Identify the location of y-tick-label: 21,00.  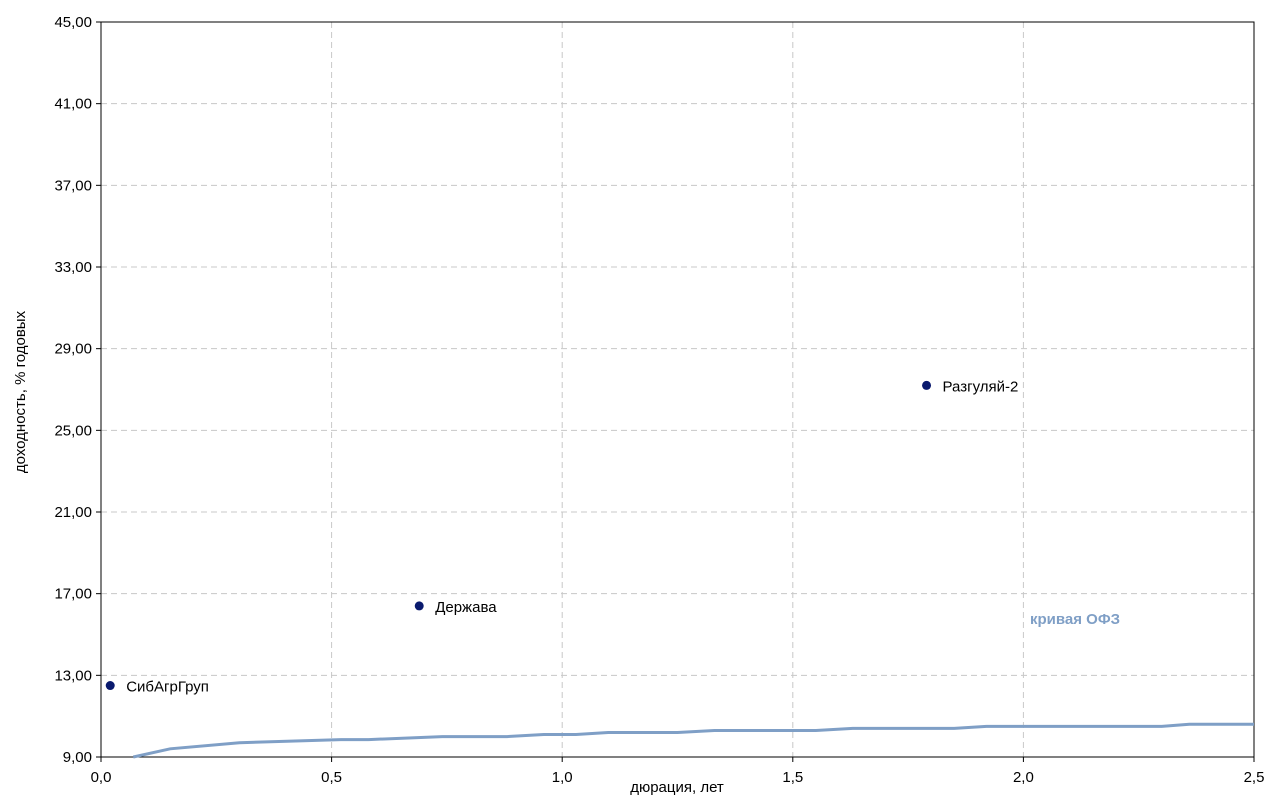
(73, 512).